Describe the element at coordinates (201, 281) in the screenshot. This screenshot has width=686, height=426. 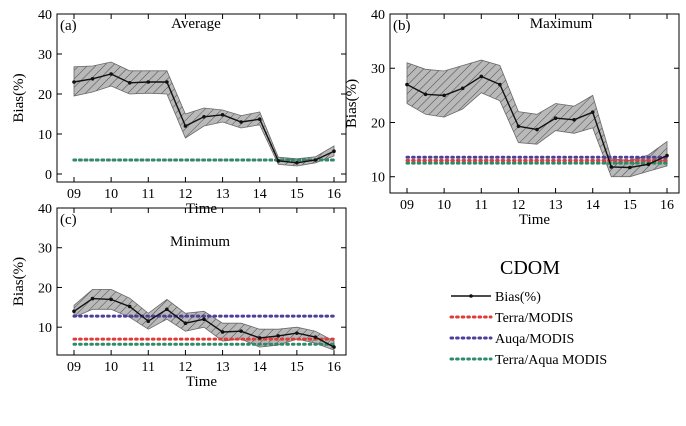
I see `plot-frame` at that location.